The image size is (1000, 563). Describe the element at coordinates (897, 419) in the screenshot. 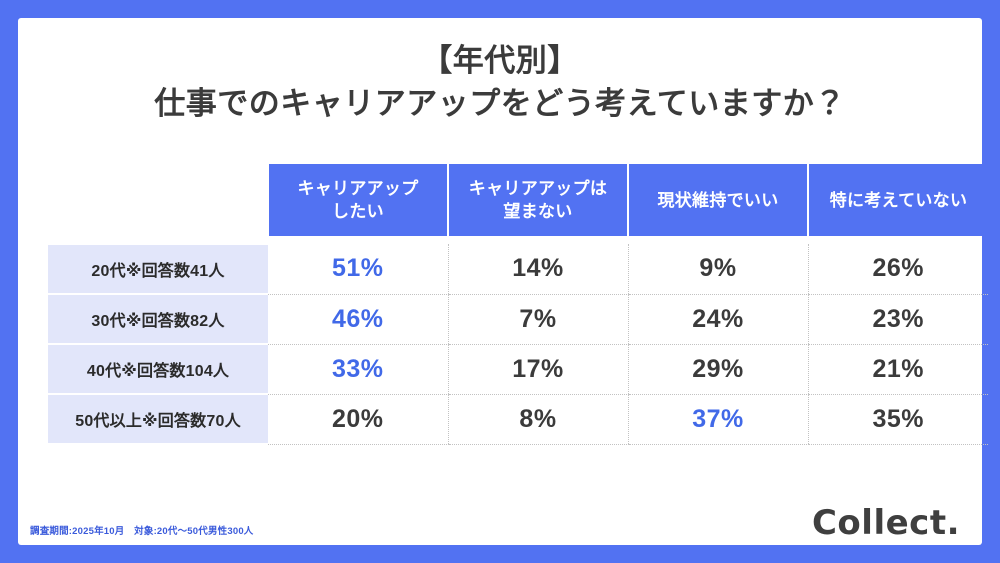

I see `cell-50s-not-thinking: 35%` at that location.